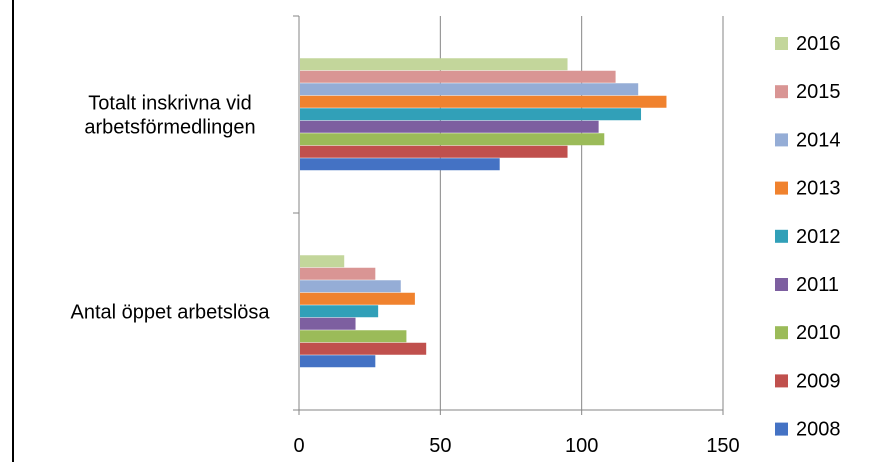 This screenshot has height=467, width=873. I want to click on category-label: Totalt inskrivna vid, so click(169, 104).